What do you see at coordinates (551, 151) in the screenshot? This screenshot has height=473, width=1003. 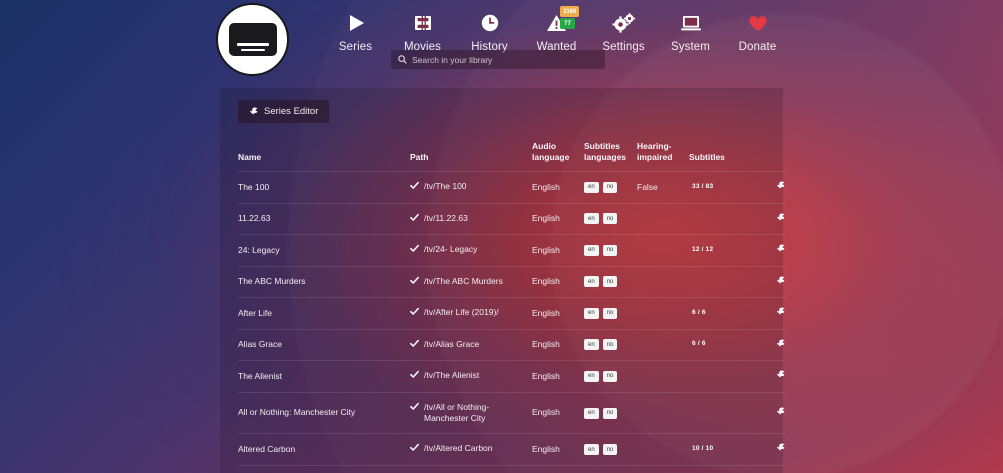 I see `column-header-audio-language: Audio language` at bounding box center [551, 151].